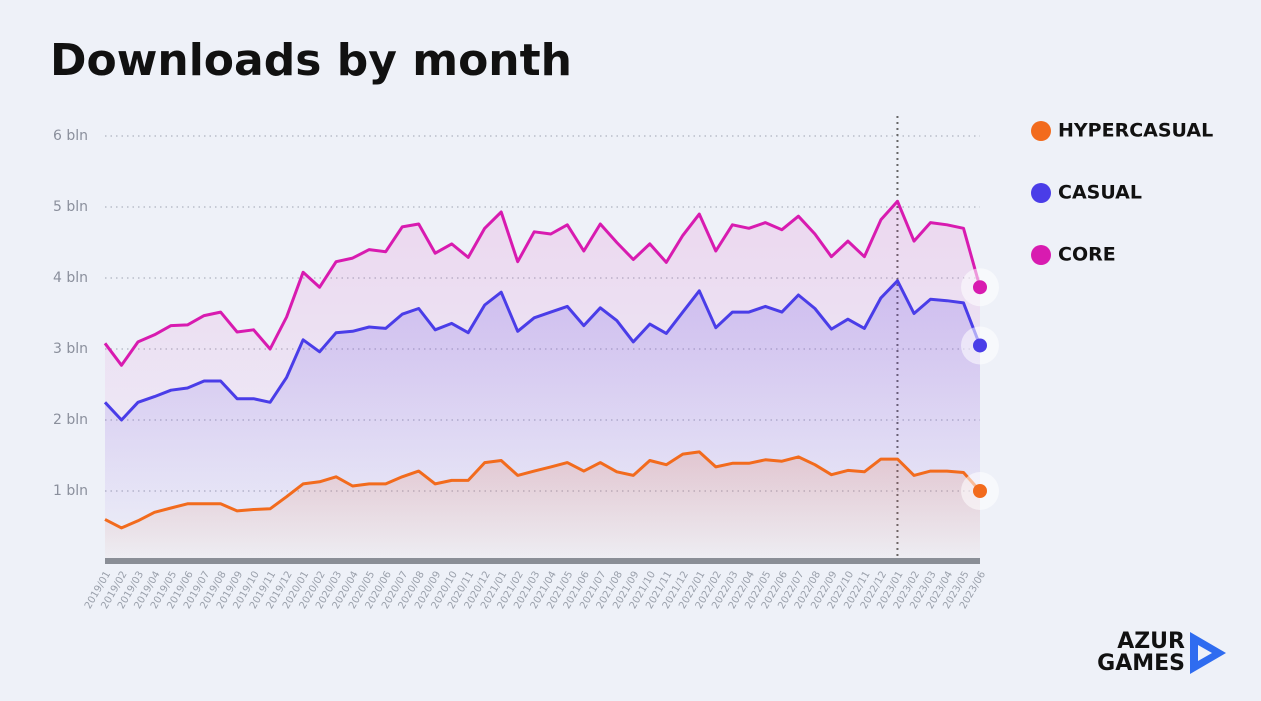 This screenshot has height=701, width=1261. Describe the element at coordinates (70, 491) in the screenshot. I see `y-tick-label: 1 bln` at that location.